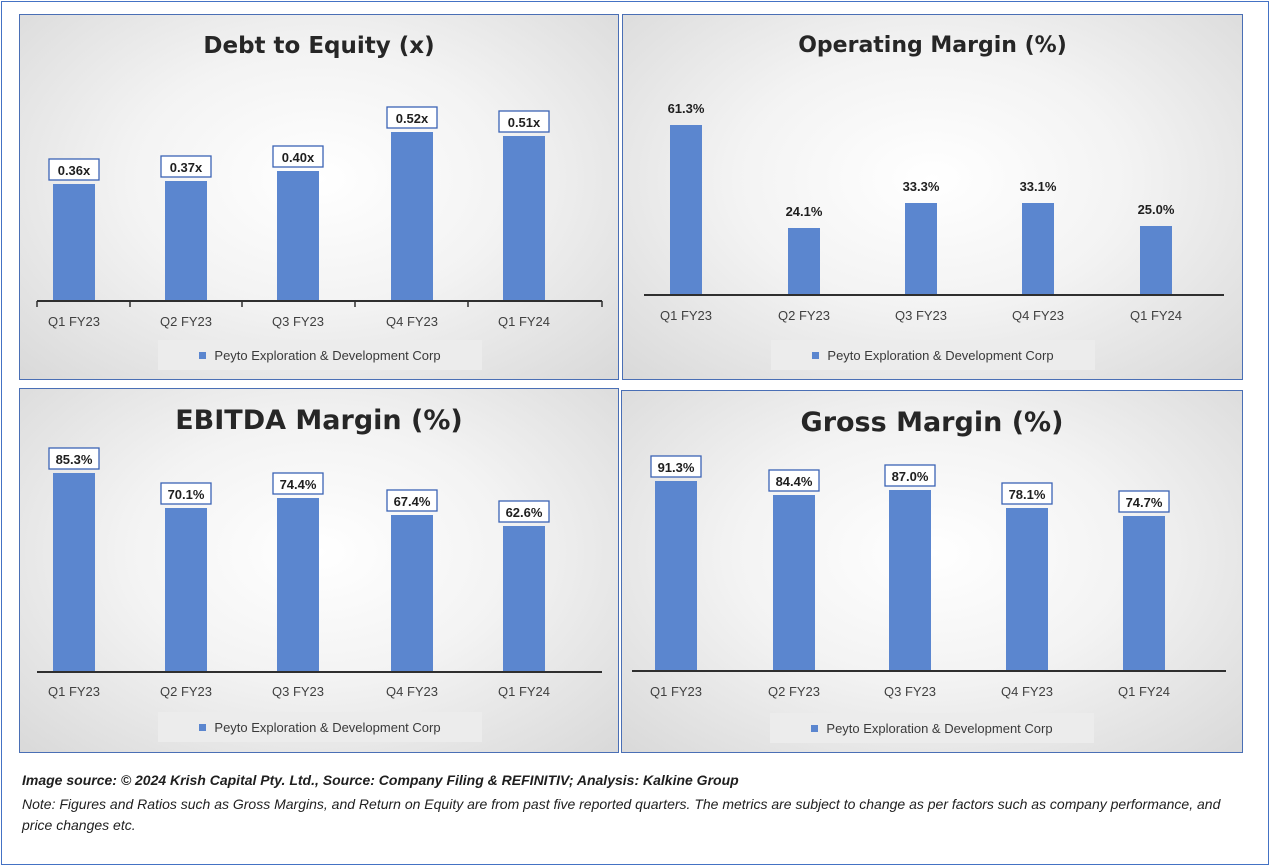  Describe the element at coordinates (1038, 186) in the screenshot. I see `data-label: 33.1%` at that location.